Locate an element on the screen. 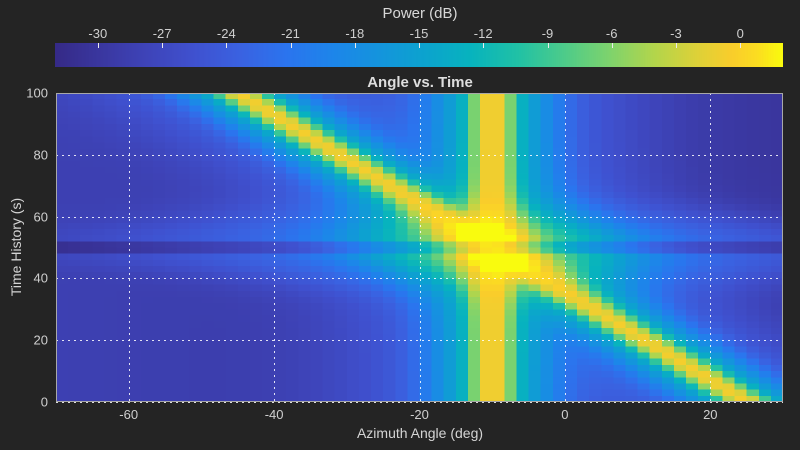 This screenshot has height=450, width=800. gridline-horizontal is located at coordinates (419, 402).